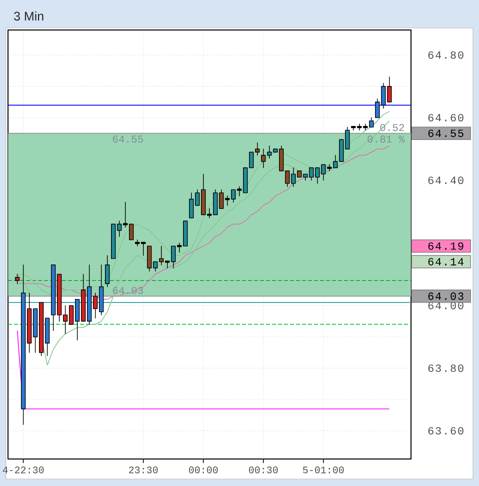 This screenshot has height=486, width=479. What do you see at coordinates (446, 262) in the screenshot?
I see `y-tick-label: 64.14` at bounding box center [446, 262].